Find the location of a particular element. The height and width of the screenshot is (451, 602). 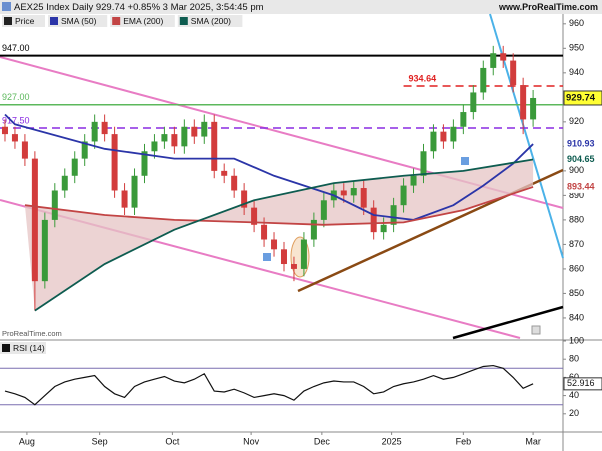

legend-label: Price is located at coordinates (25, 21).